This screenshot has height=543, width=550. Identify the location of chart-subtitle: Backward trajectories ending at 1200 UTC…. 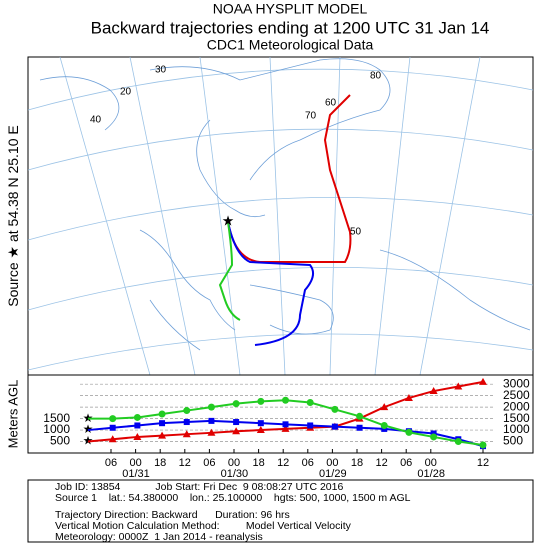
(290, 27).